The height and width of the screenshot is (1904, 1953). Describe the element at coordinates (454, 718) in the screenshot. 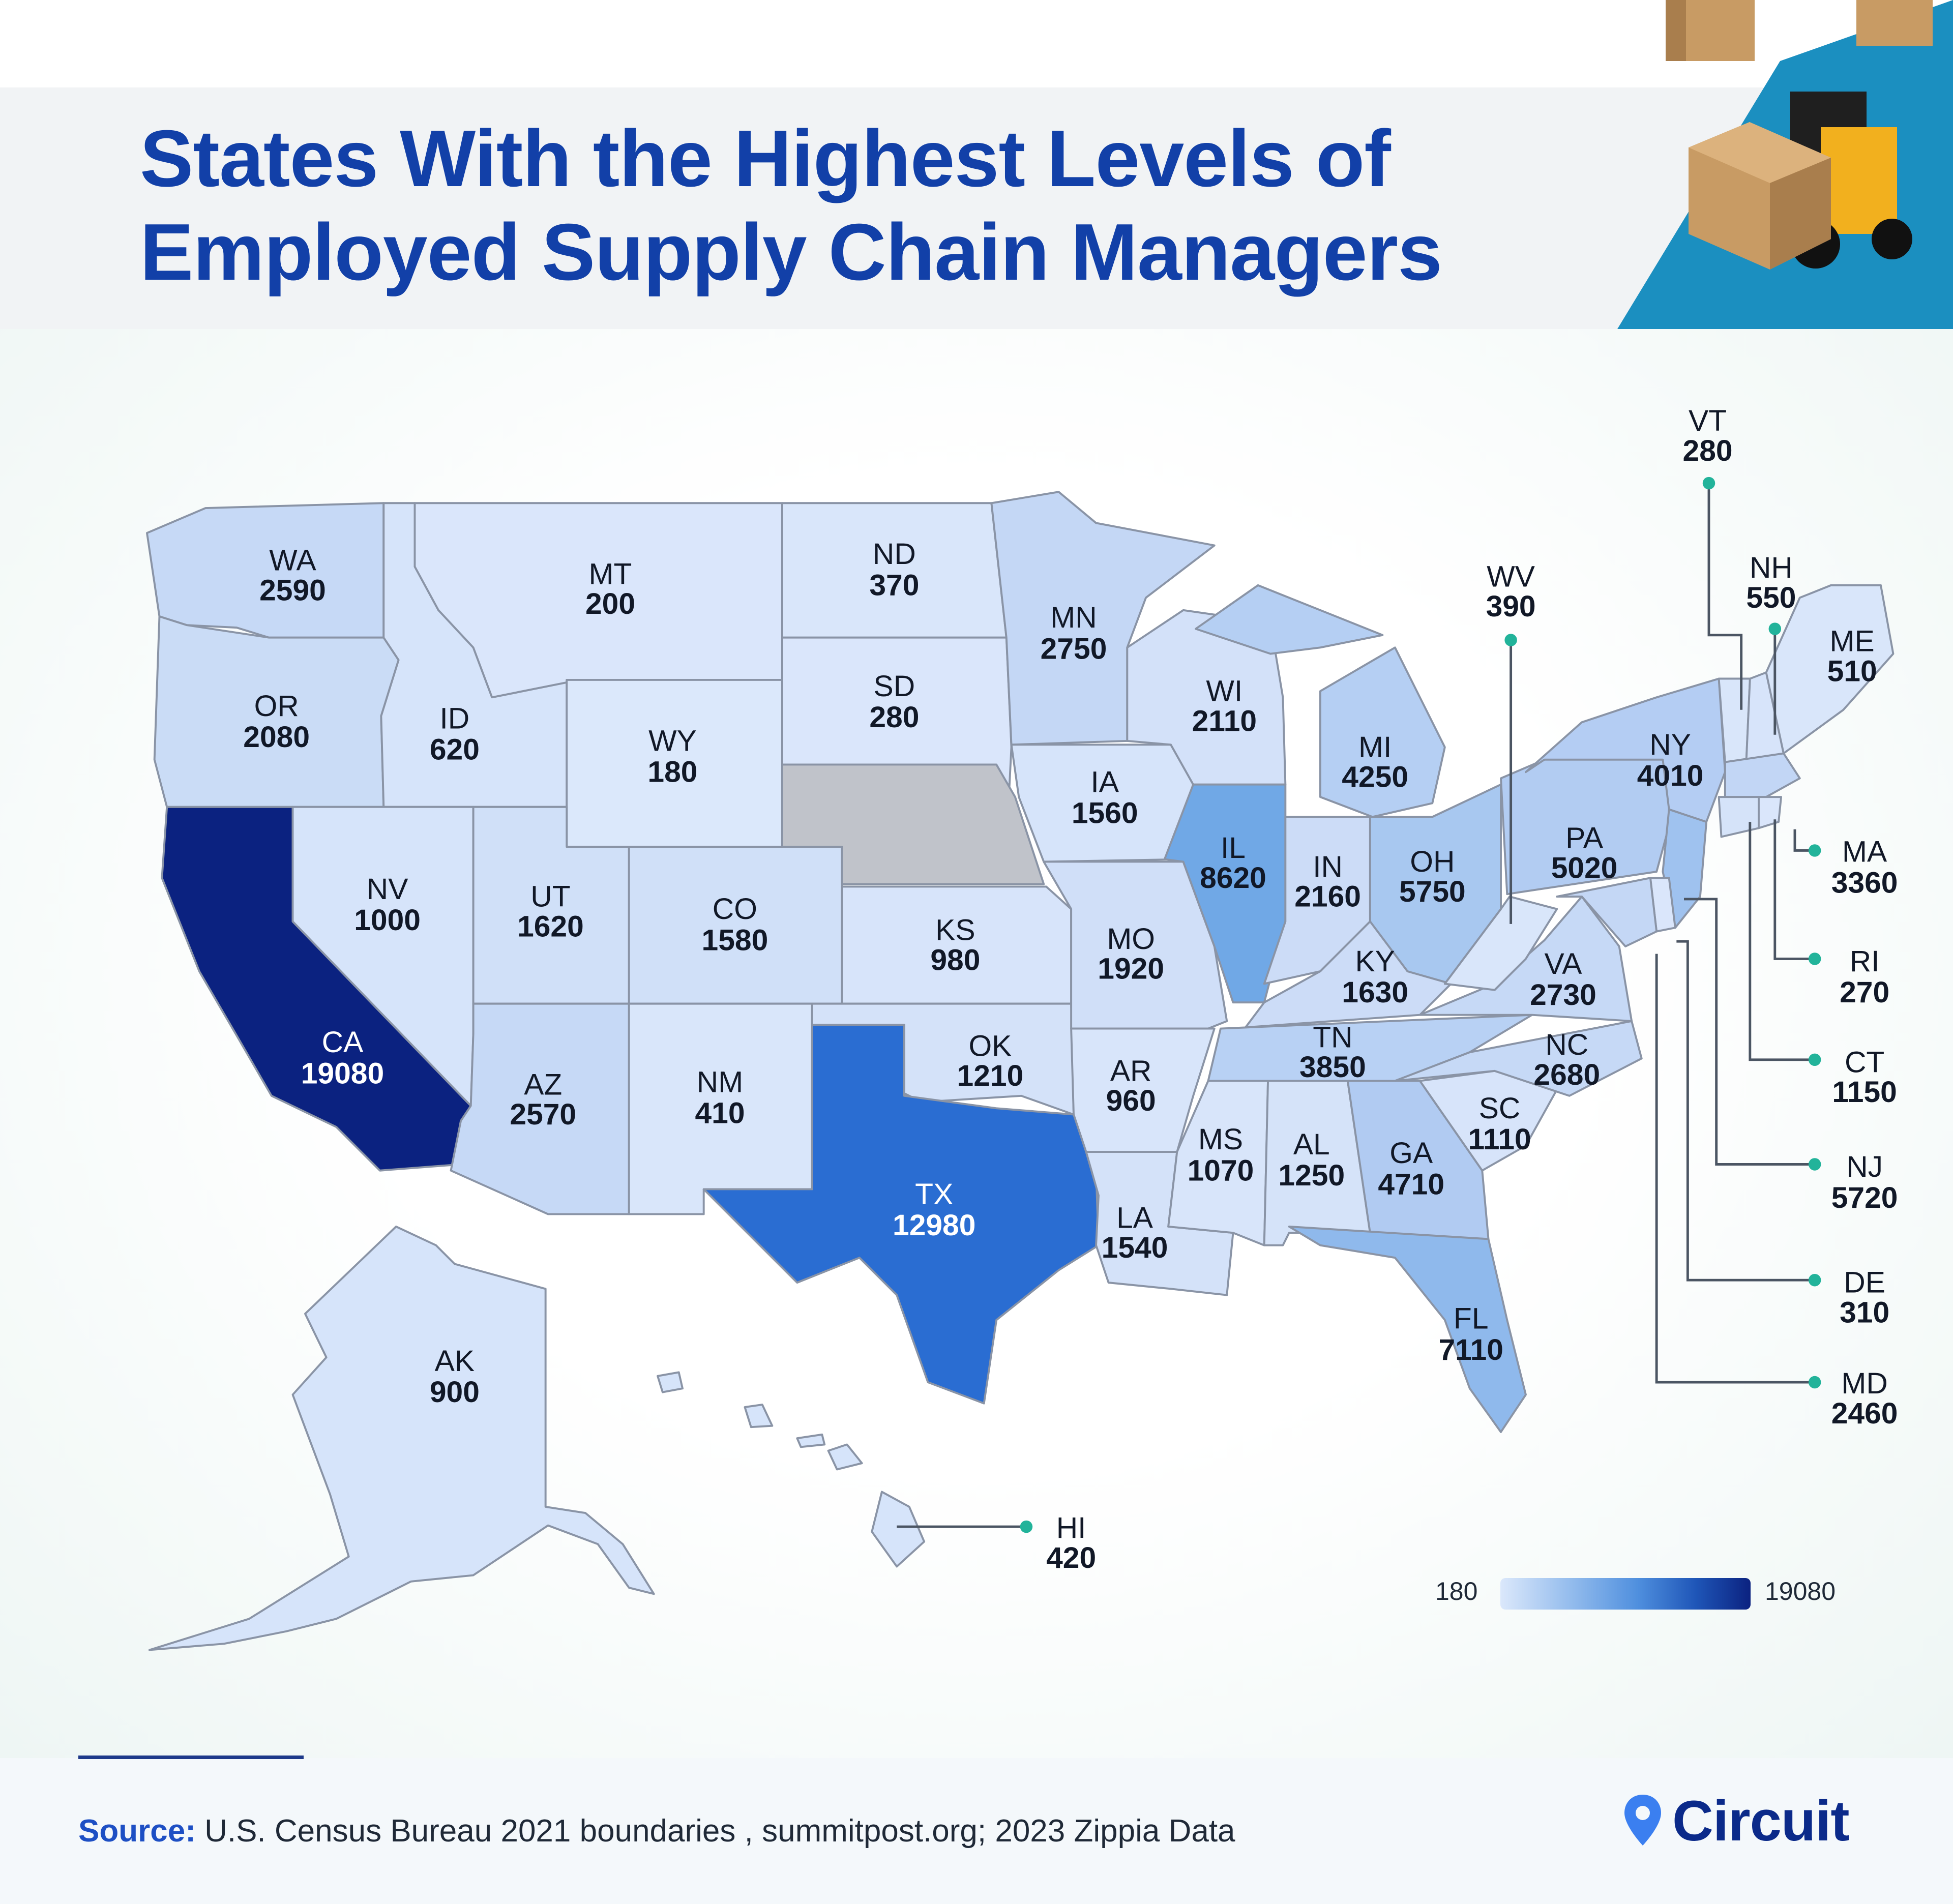

I see `svg-text: ID` at that location.